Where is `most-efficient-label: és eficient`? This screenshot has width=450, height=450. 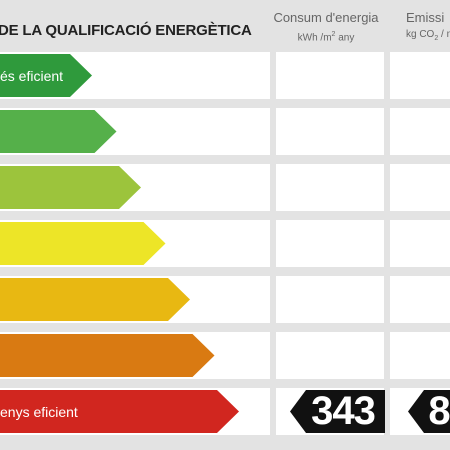
most-efficient-label: és eficient is located at coordinates (32, 76).